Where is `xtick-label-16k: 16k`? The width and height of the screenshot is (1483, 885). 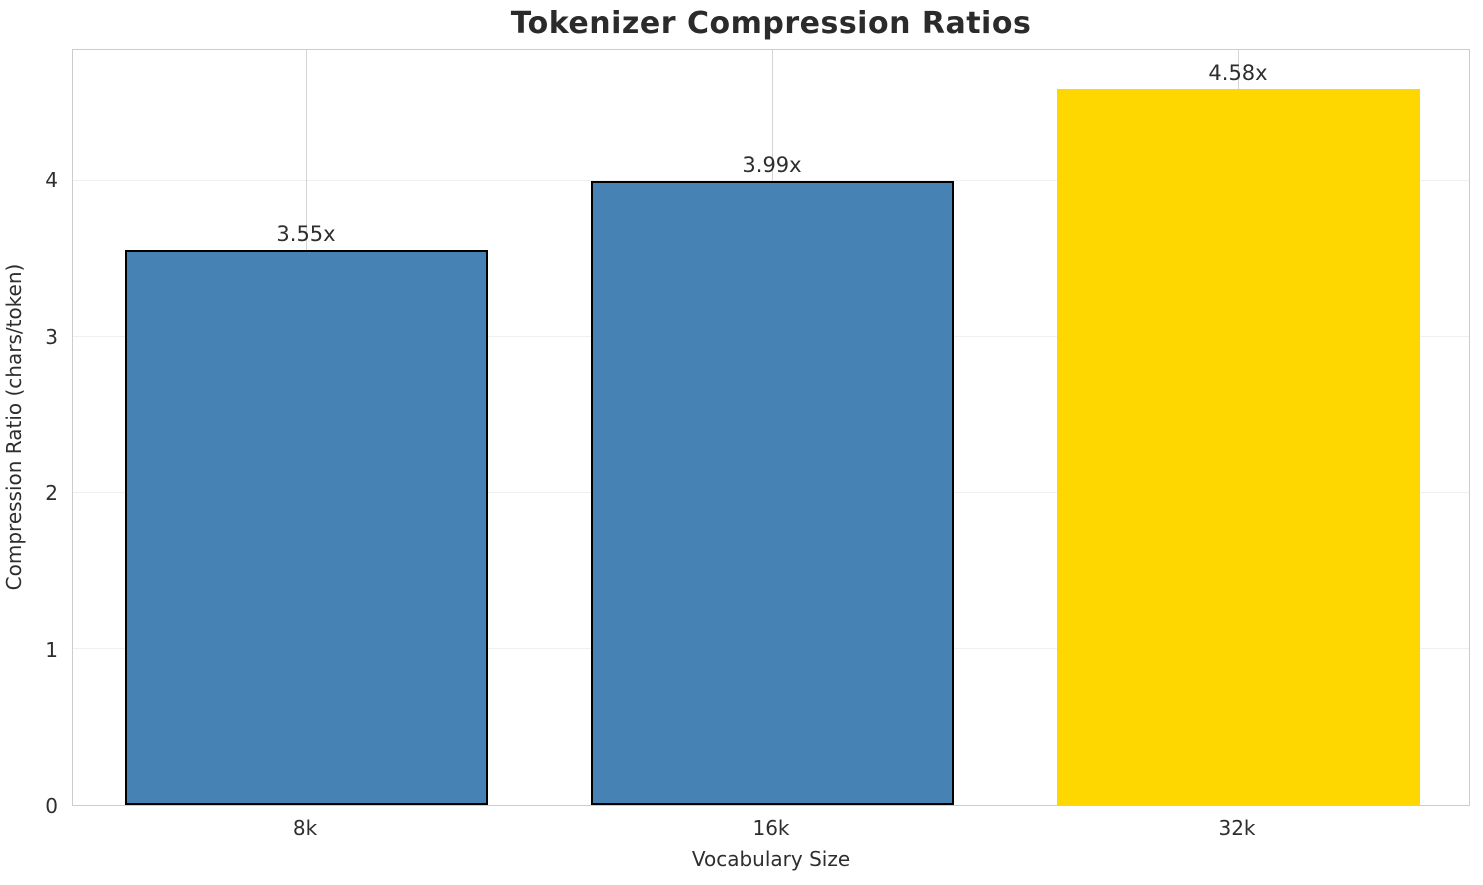
xtick-label-16k: 16k is located at coordinates (771, 828).